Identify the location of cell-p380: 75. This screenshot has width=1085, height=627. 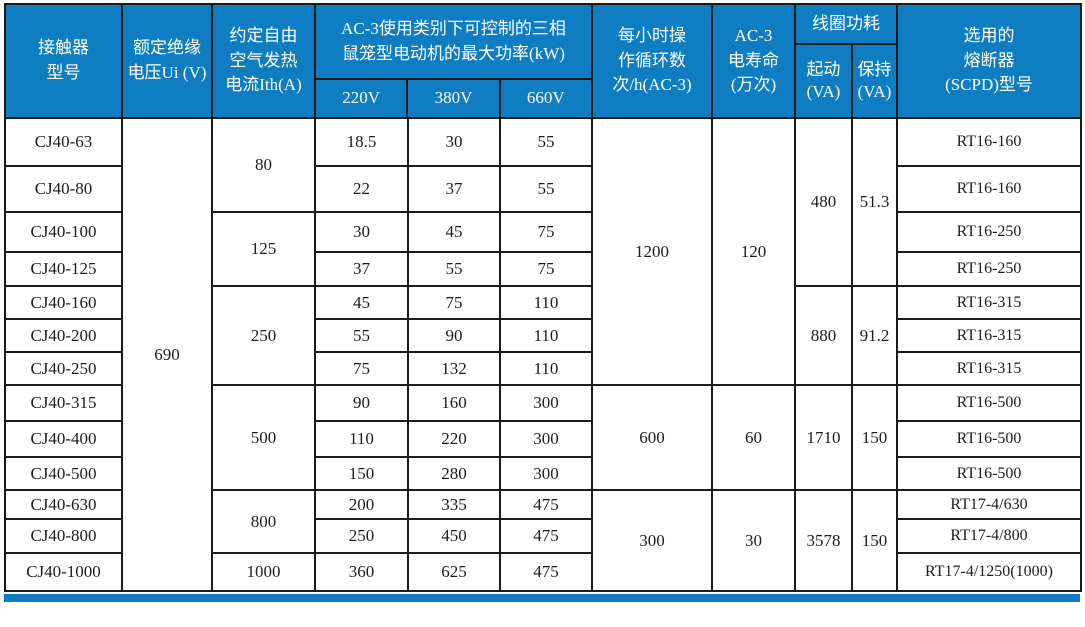
(454, 302).